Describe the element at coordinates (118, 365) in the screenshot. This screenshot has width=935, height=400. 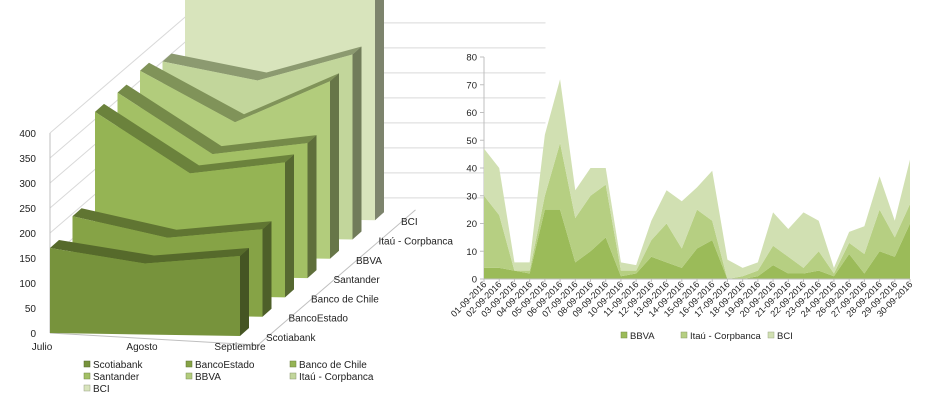
I see `legend-label: Scotiabank` at that location.